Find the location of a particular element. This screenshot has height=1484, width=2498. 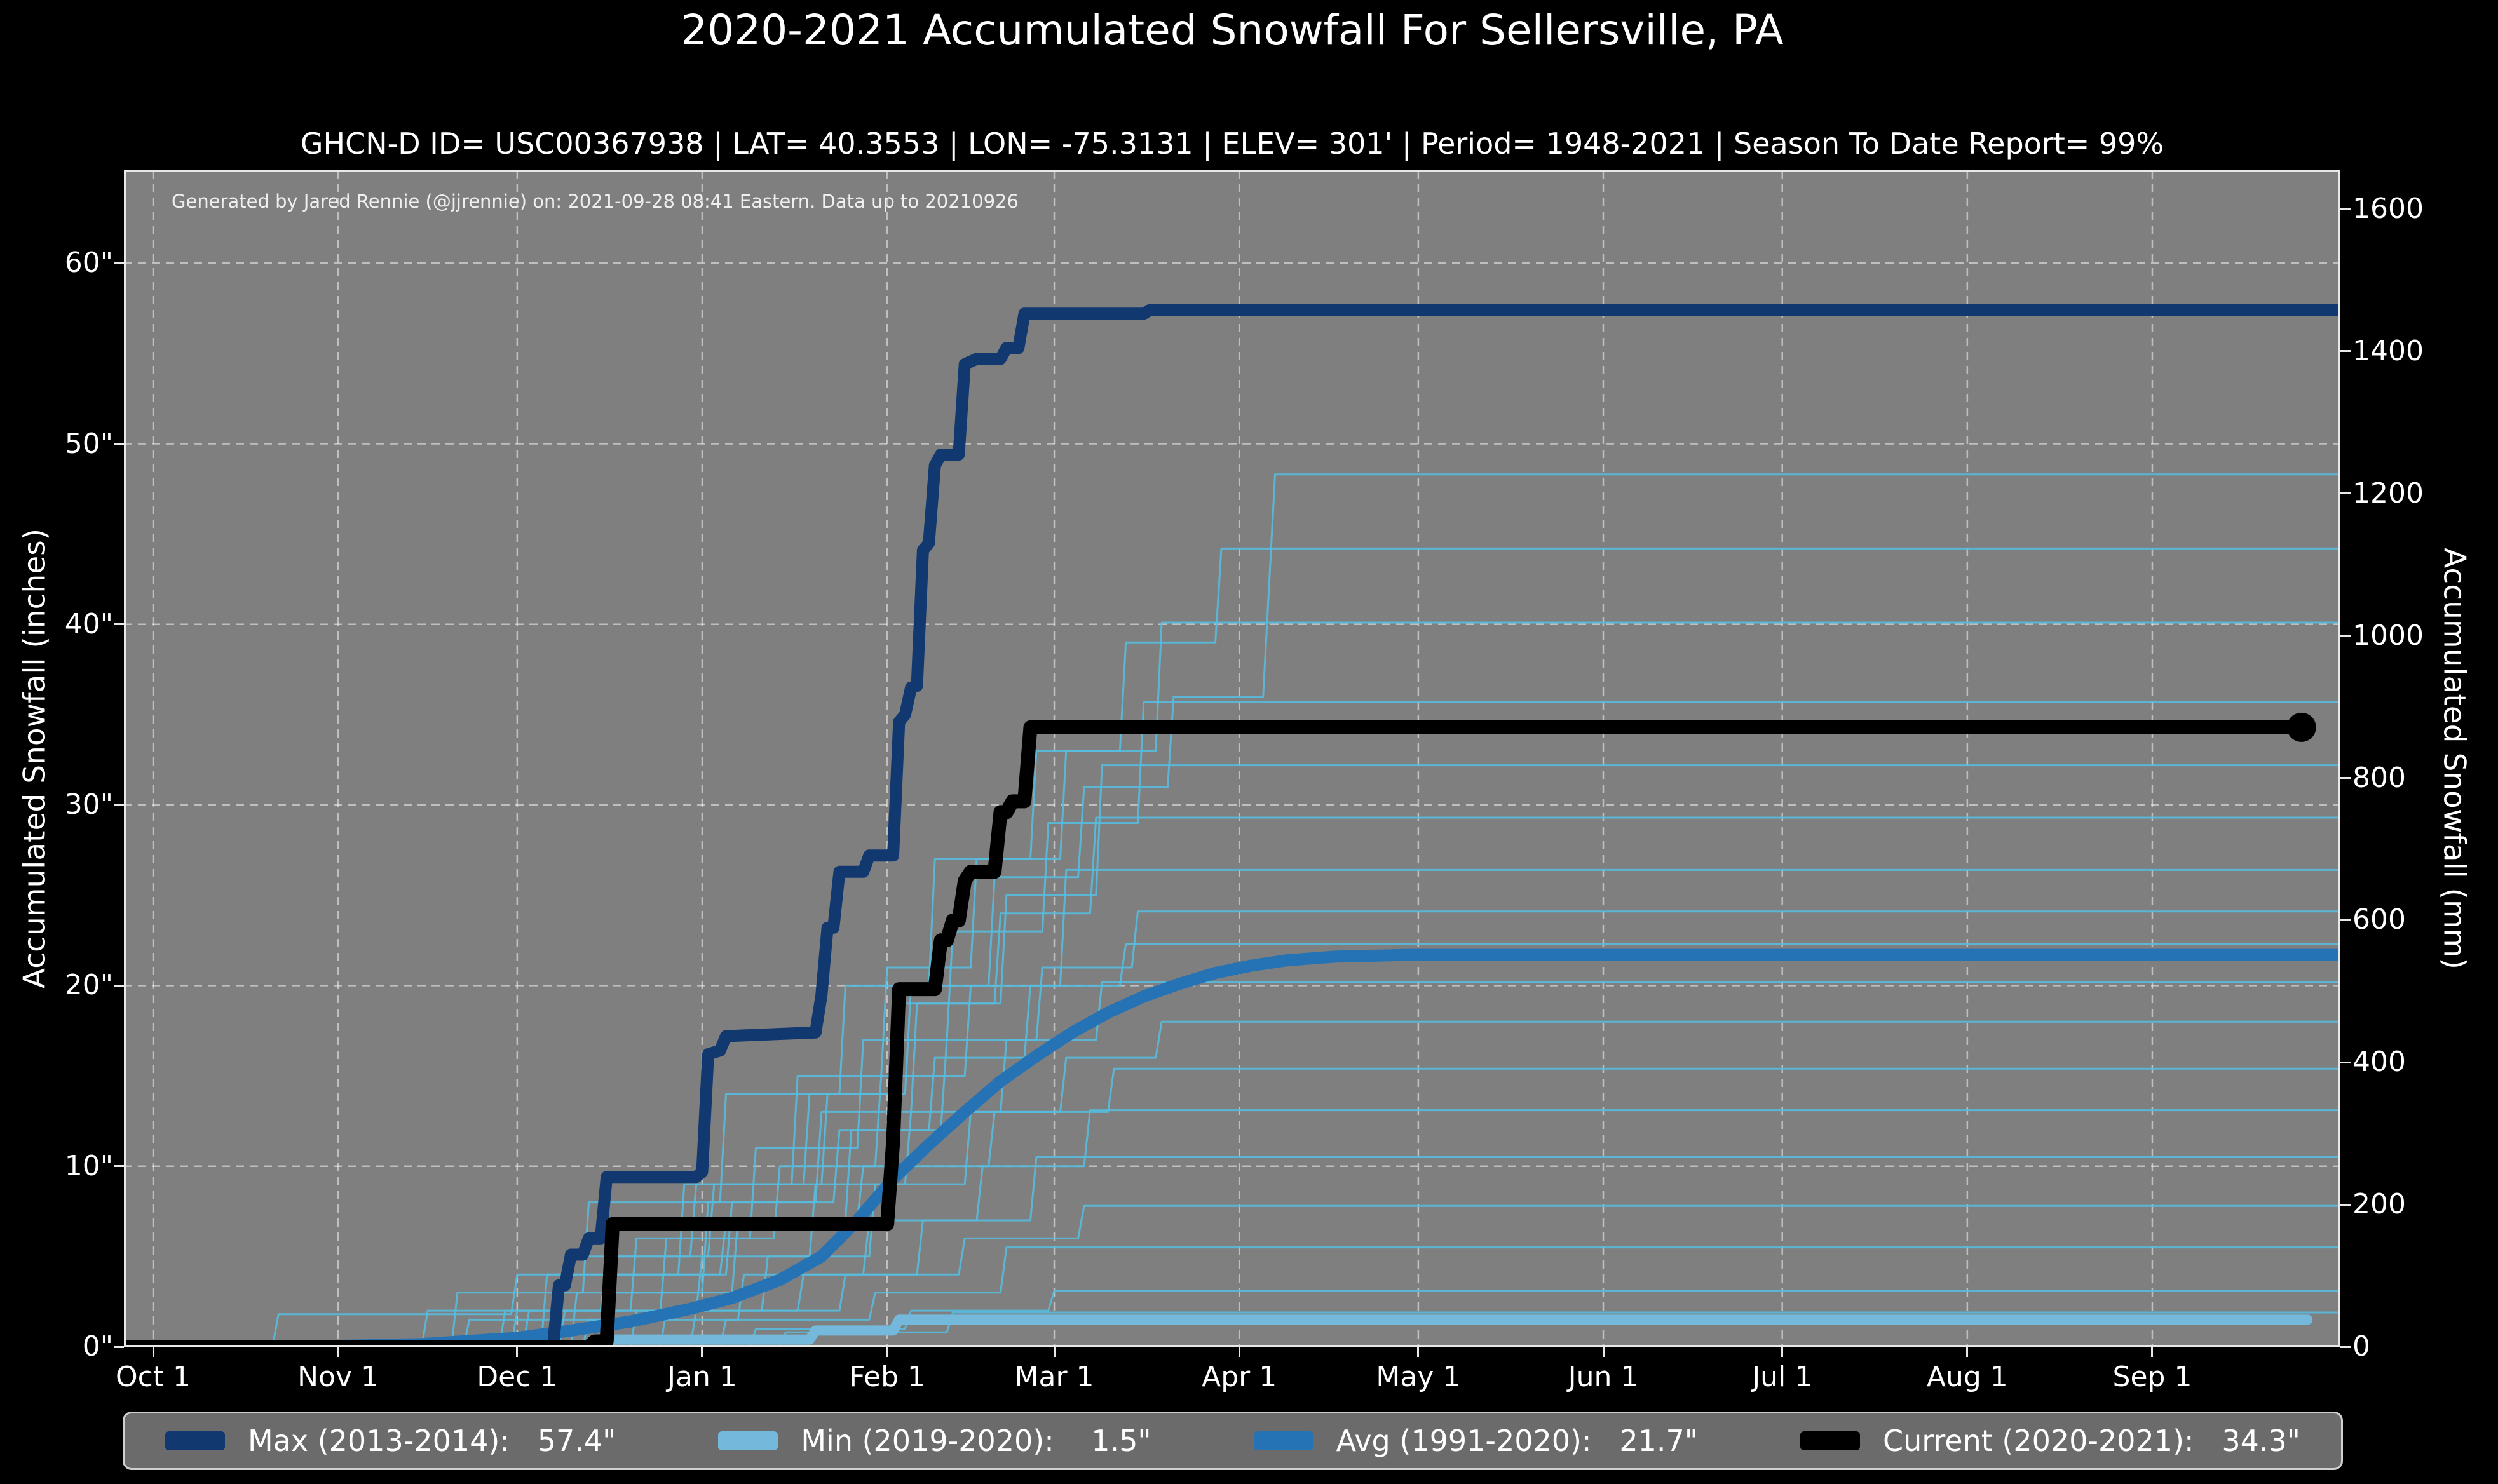

y-right-tick-label: 200 is located at coordinates (2379, 1204).